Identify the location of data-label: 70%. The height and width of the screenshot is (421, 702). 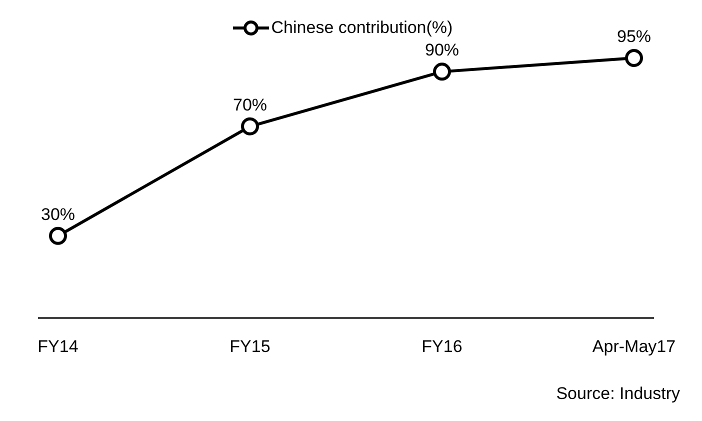
(250, 104).